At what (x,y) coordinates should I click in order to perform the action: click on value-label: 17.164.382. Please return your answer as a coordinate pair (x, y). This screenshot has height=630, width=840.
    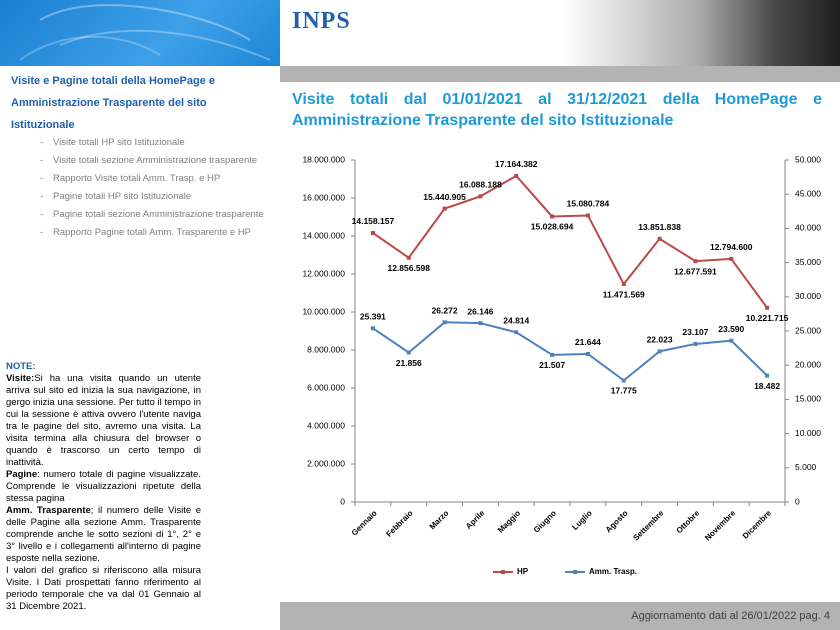
    Looking at the image, I should click on (516, 164).